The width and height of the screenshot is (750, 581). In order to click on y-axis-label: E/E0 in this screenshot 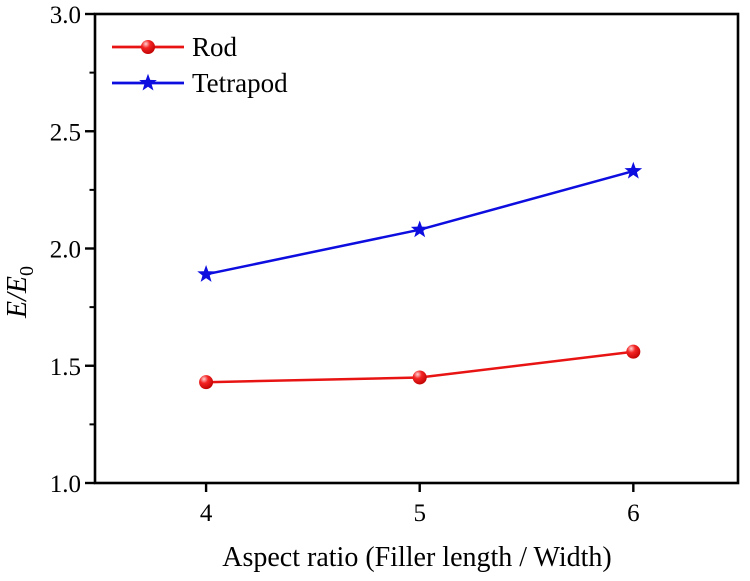, I will do `click(20, 292)`.